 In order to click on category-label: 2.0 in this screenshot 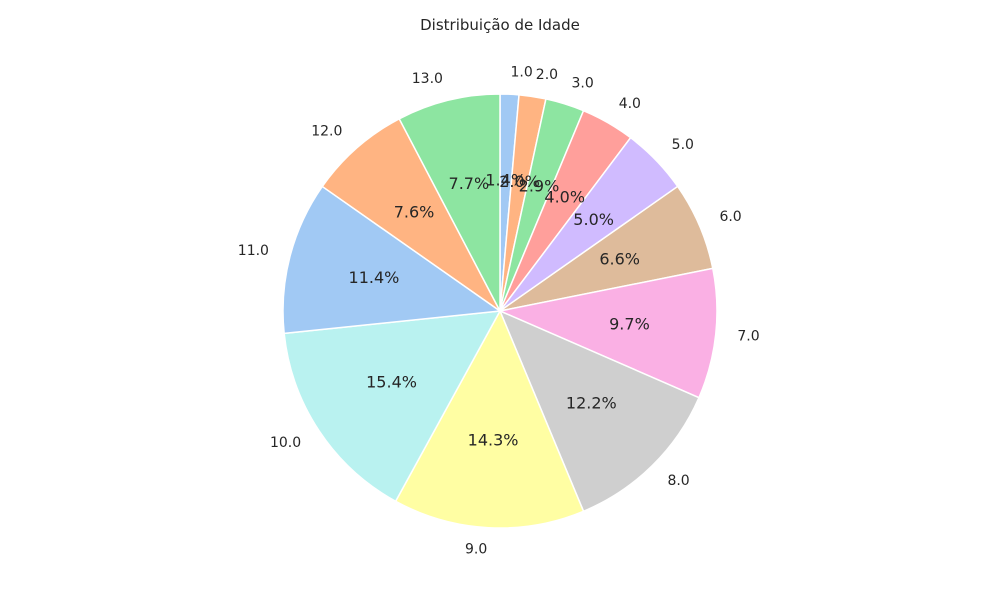, I will do `click(547, 75)`.